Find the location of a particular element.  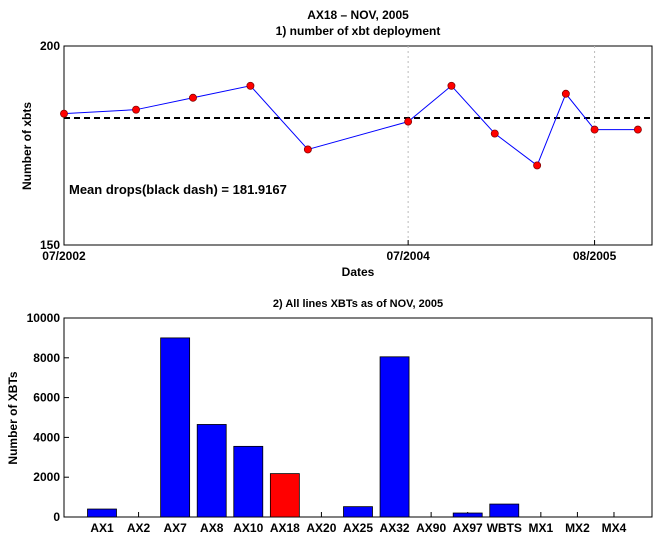

mean-annotation: Mean drops(black dash) = 181.9167 is located at coordinates (178, 189).